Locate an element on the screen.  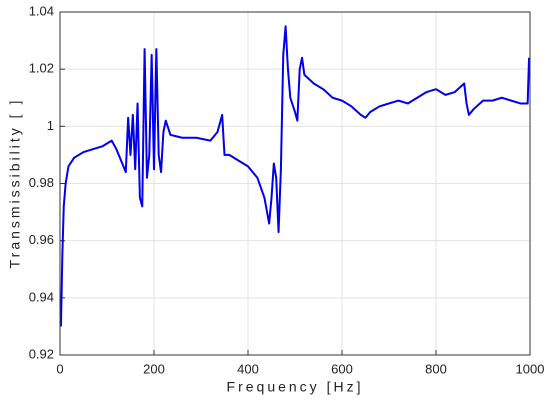
x-tick-label: 600 is located at coordinates (342, 368).